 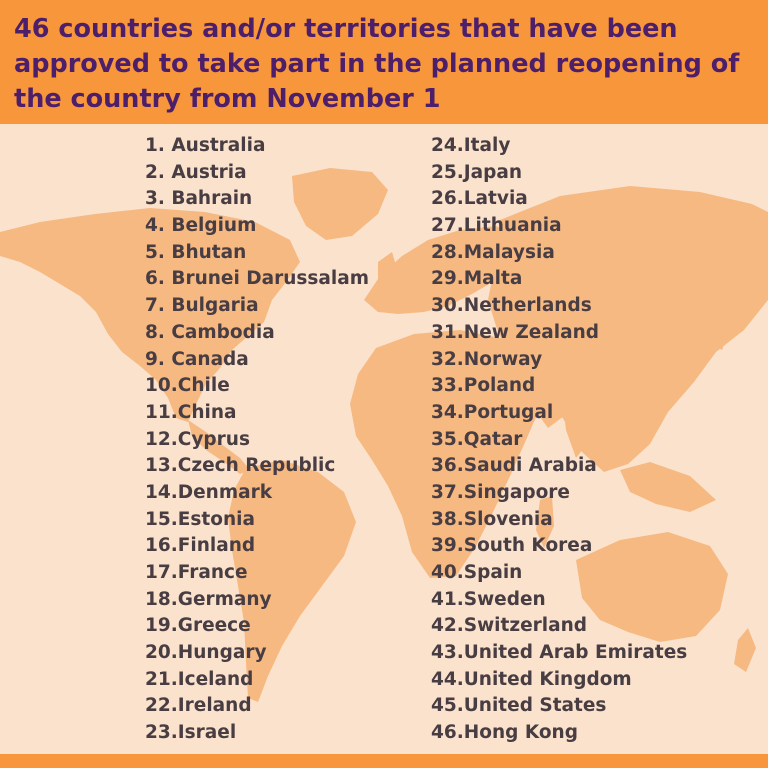 I want to click on country-list-item: 8. Cambodia, so click(x=210, y=332).